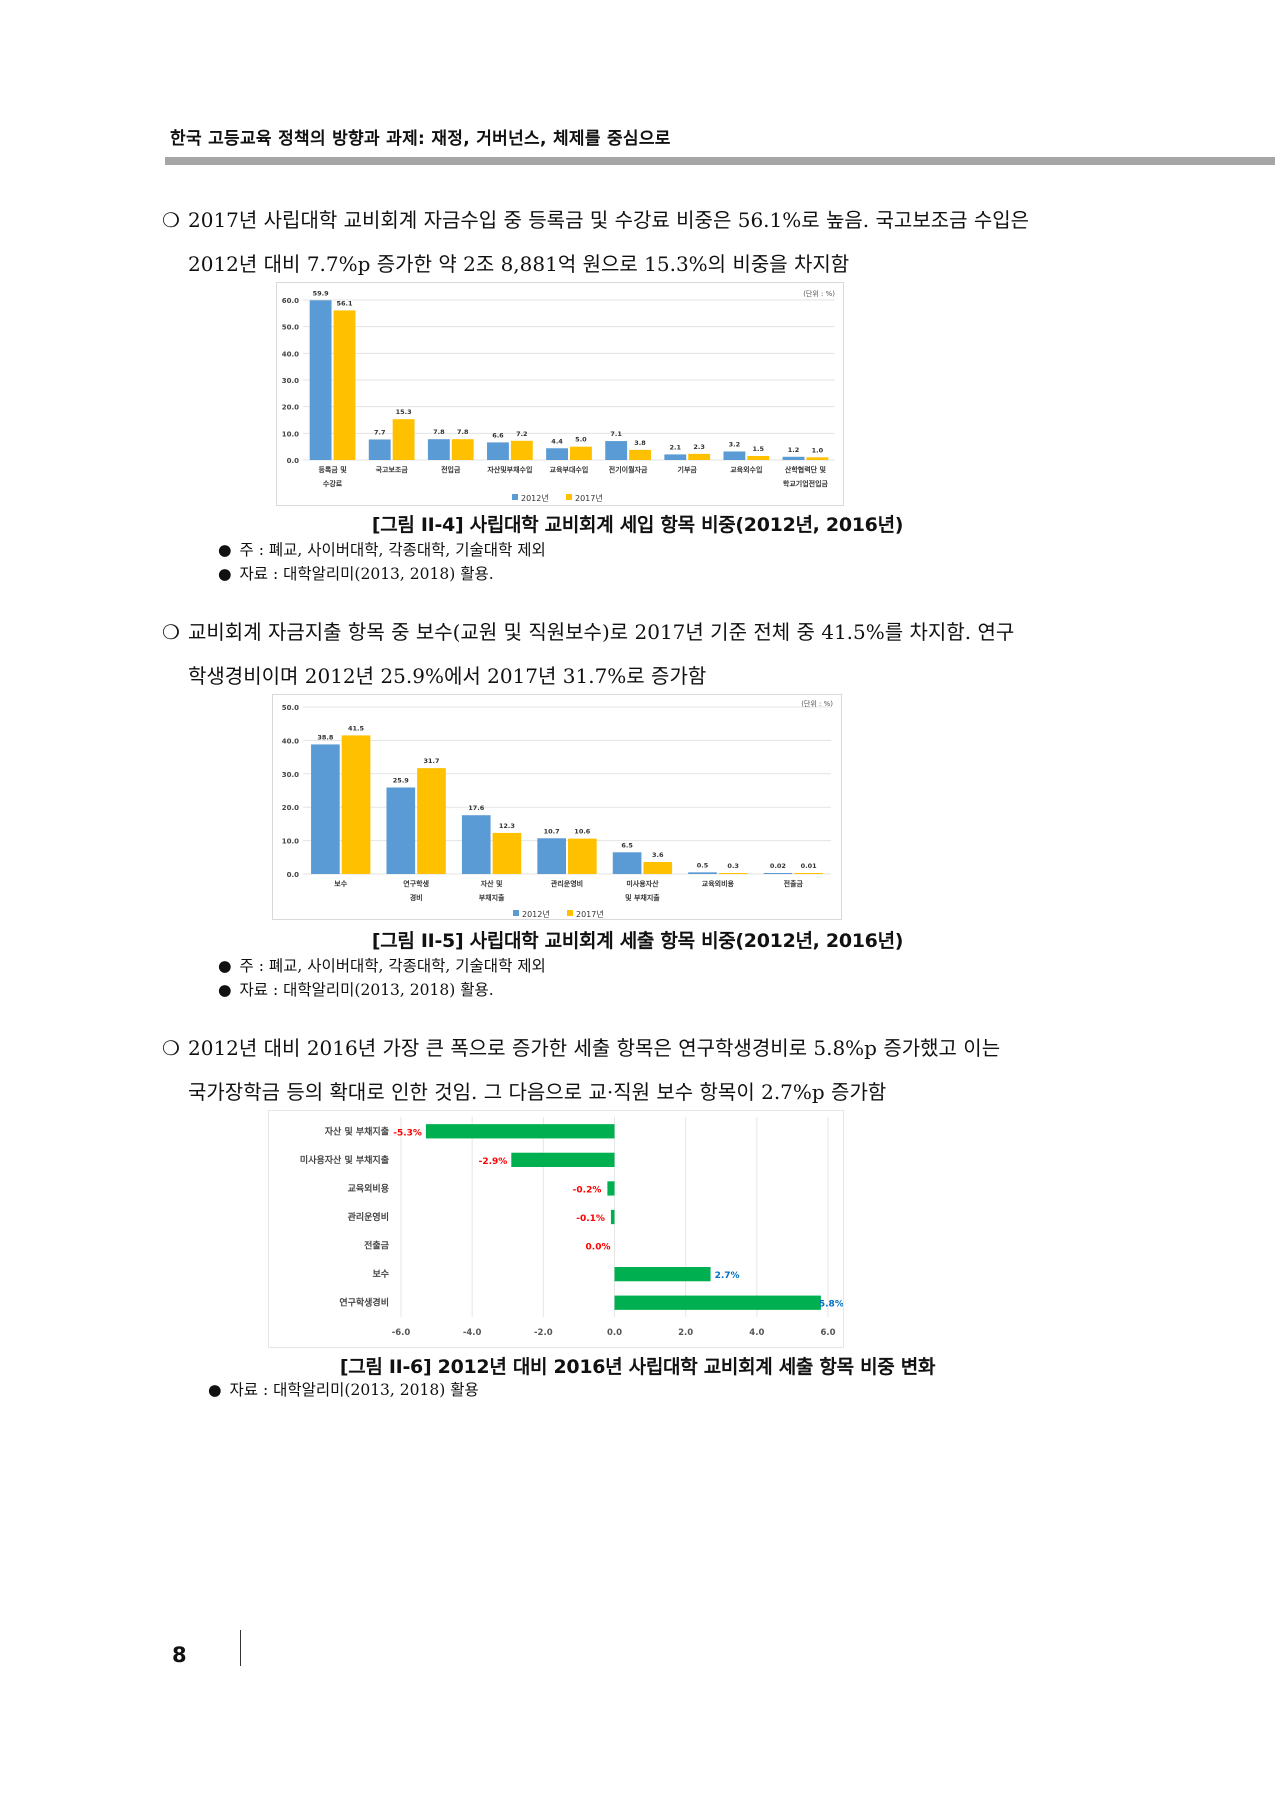 The width and height of the screenshot is (1275, 1801). I want to click on x-tick-label: 경비, so click(416, 897).